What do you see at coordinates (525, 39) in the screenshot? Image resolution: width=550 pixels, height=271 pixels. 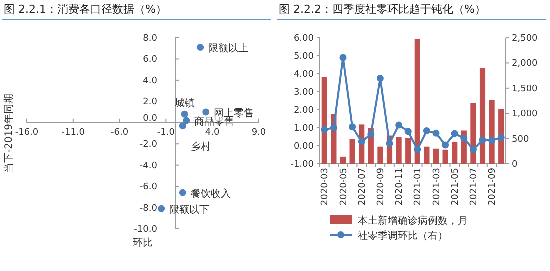 I see `y2-tick-label: 2,500` at bounding box center [525, 39].